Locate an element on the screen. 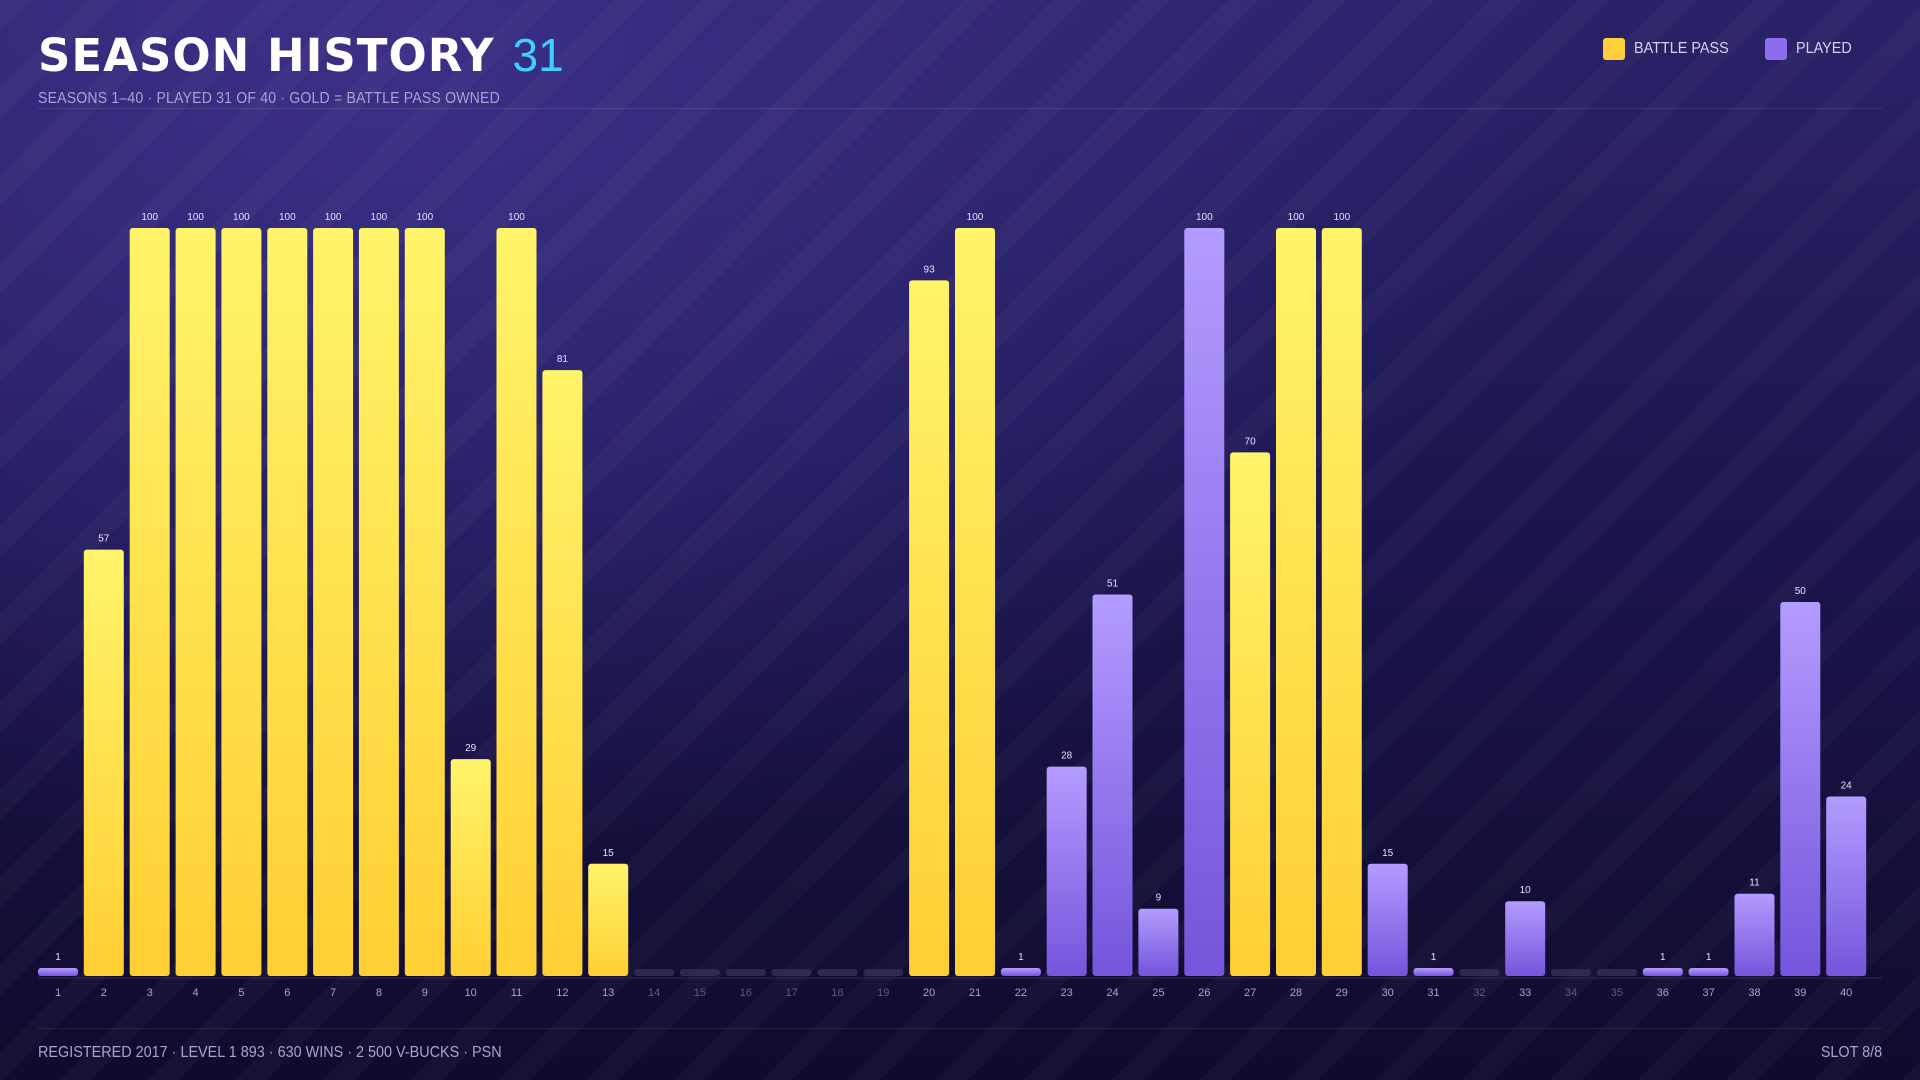 This screenshot has width=1920, height=1080. value-label-10: 29 is located at coordinates (471, 748).